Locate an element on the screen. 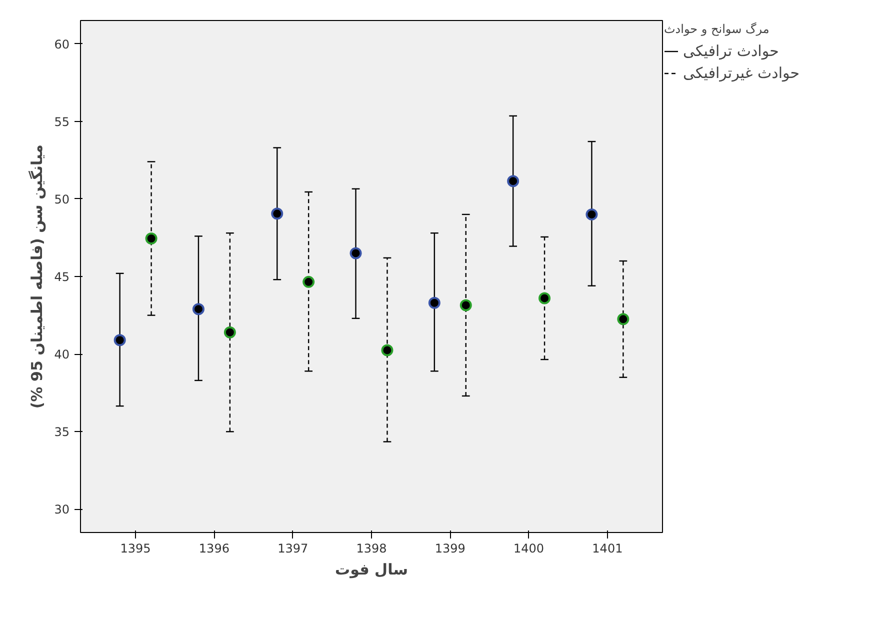 This screenshot has height=628, width=883. y-tick-label: 40 is located at coordinates (62, 355).